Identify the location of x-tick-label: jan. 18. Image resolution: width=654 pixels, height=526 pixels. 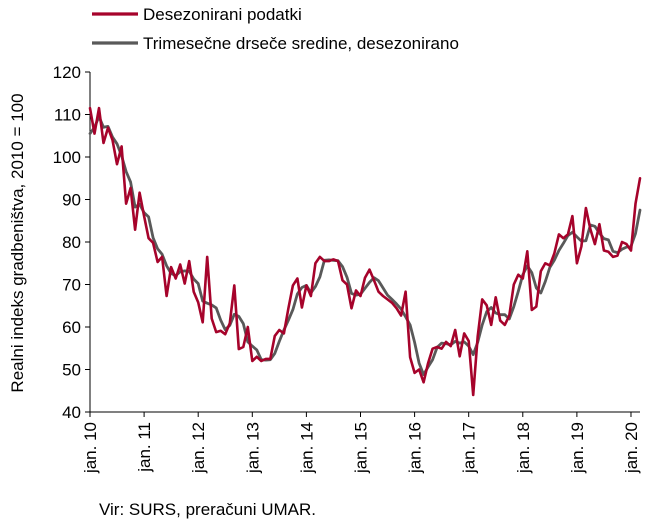
(523, 448).